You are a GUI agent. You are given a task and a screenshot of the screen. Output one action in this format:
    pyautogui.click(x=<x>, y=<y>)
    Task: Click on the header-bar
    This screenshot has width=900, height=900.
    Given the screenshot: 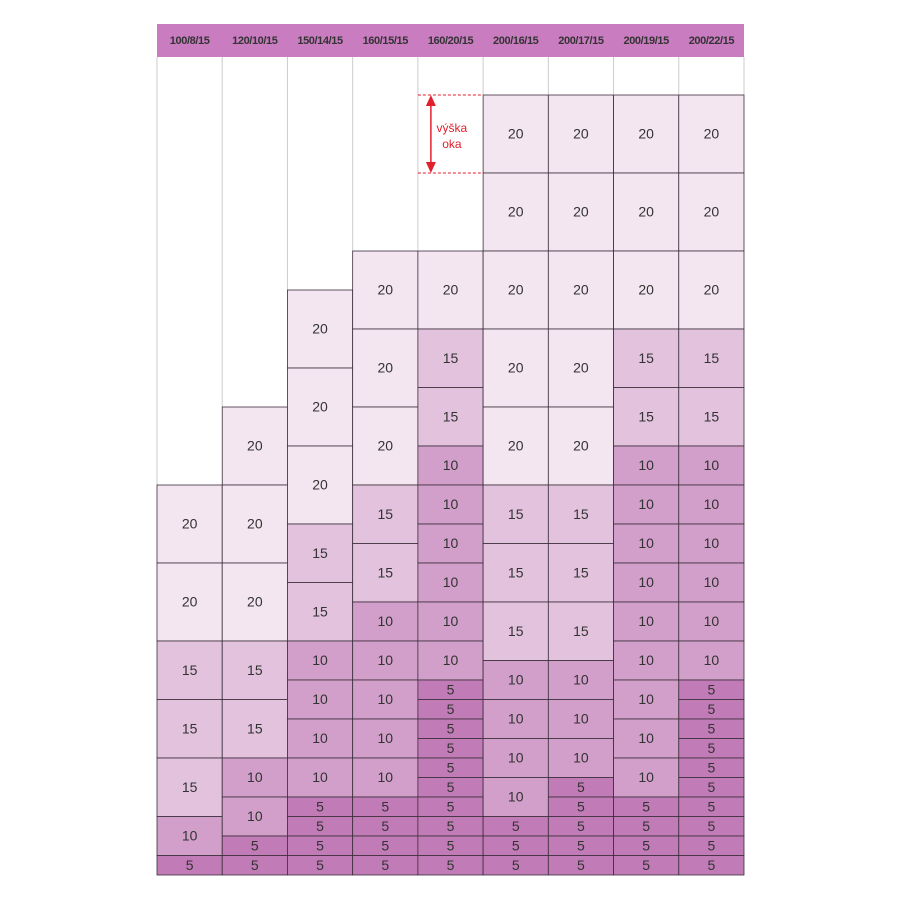 What is the action you would take?
    pyautogui.click(x=450, y=40)
    